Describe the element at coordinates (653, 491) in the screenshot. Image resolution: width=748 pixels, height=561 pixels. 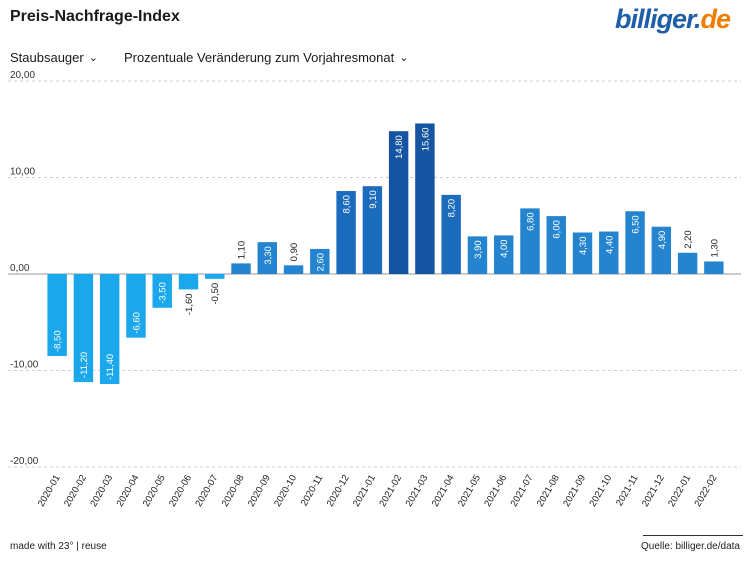
I see `x-tick-label: 2021-12` at that location.